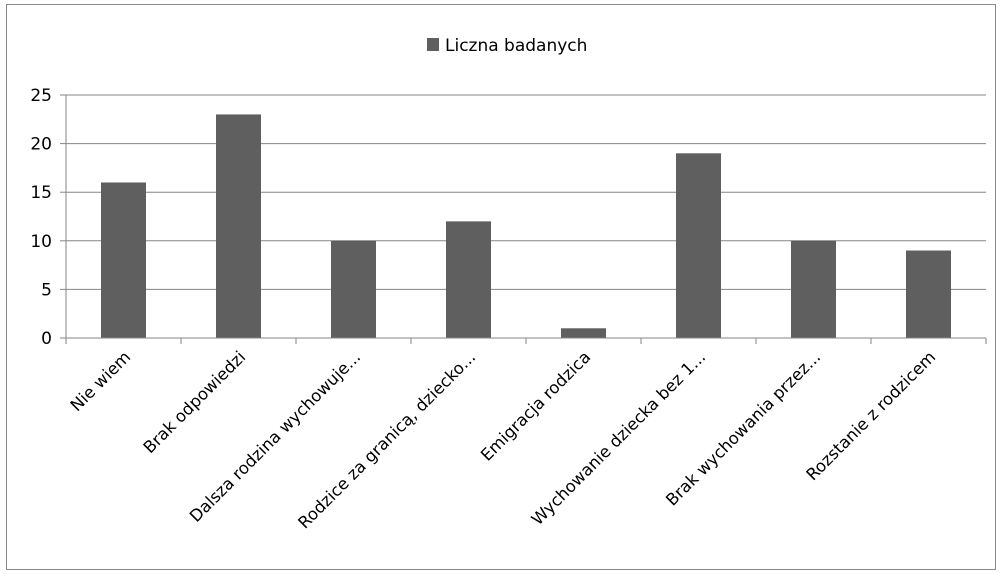 This screenshot has width=1004, height=574. I want to click on x-tick-label: Rozstanie z rodzicem, so click(870, 415).